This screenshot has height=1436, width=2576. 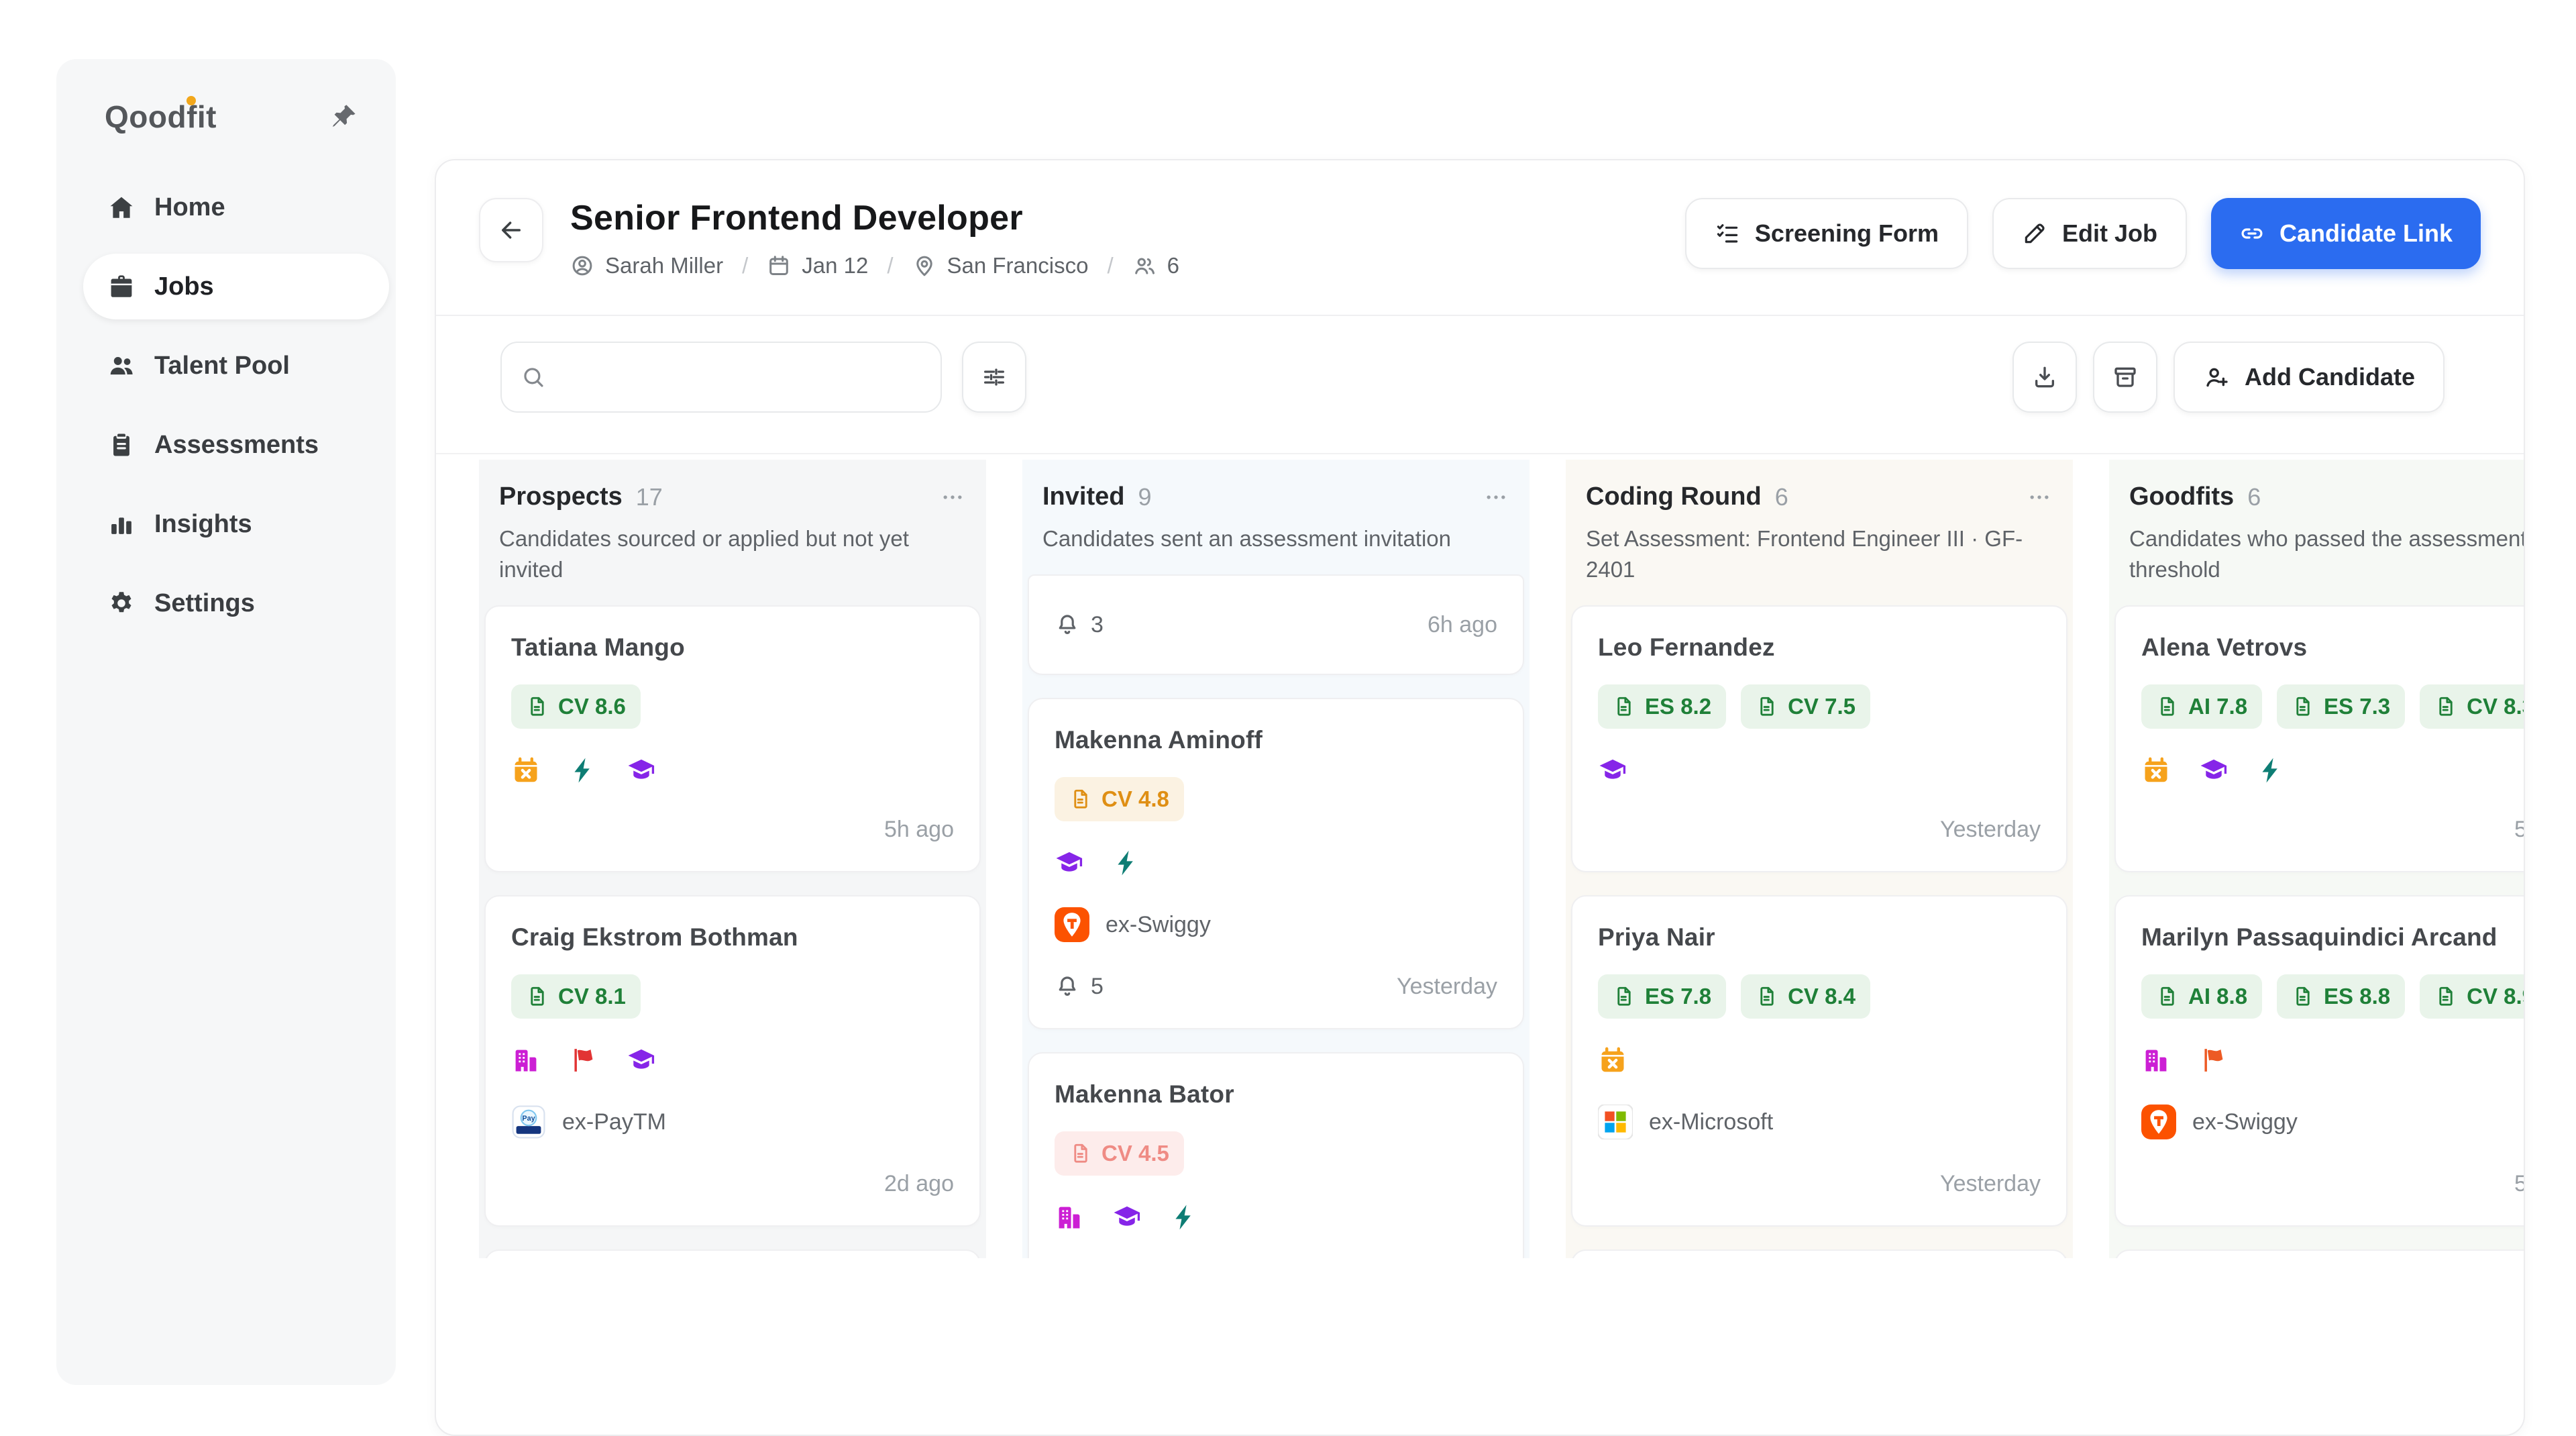 What do you see at coordinates (1276, 863) in the screenshot?
I see `candidate-card: Makenna Aminoff CV 4.8 ex-Swiggy 5 Yesterday` at bounding box center [1276, 863].